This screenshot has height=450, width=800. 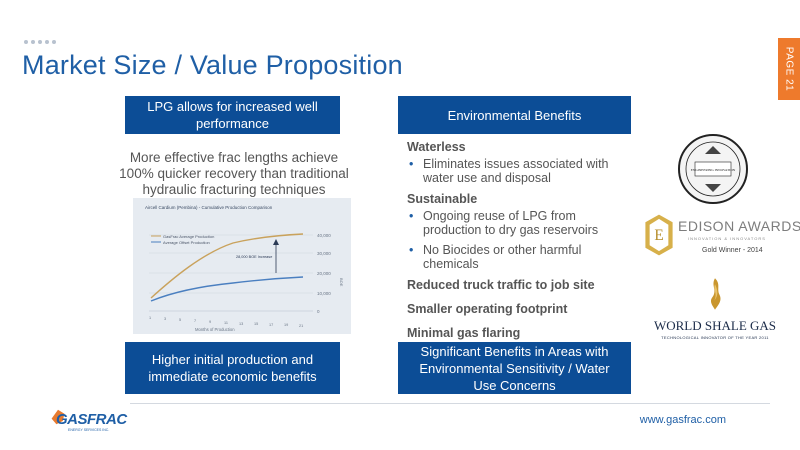 I want to click on gasfrac-logo-text: GASFRAC, so click(x=91, y=419).